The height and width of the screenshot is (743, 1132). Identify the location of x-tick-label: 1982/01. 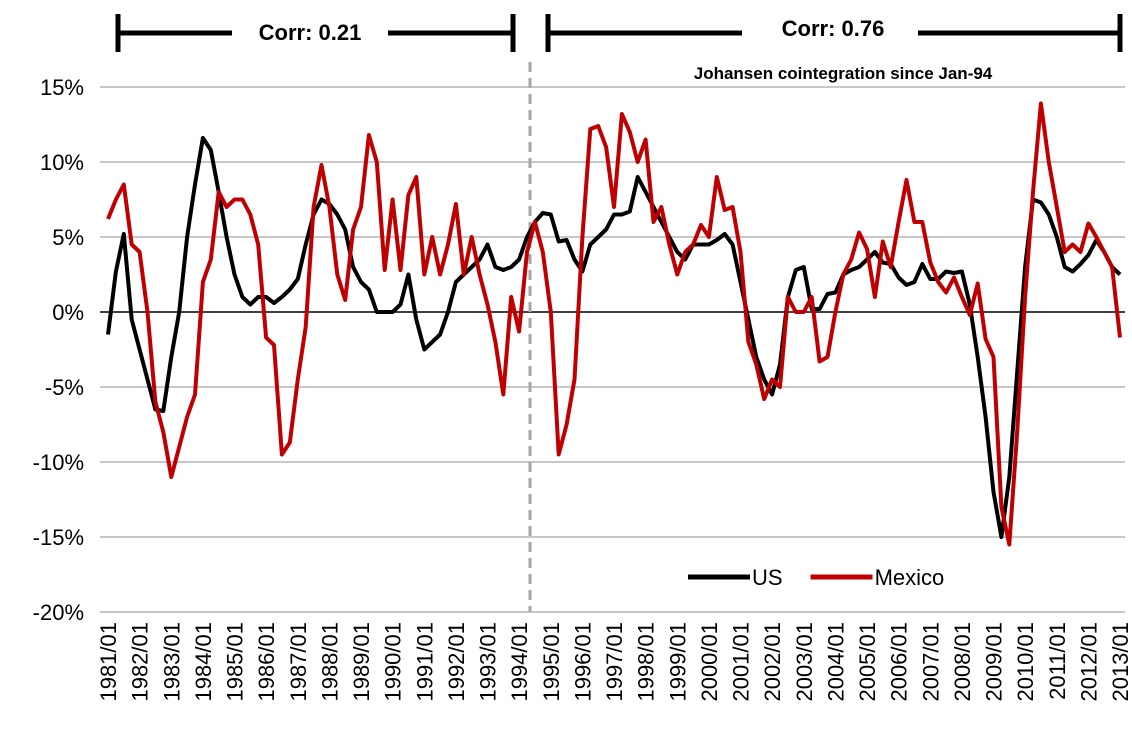
(140, 662).